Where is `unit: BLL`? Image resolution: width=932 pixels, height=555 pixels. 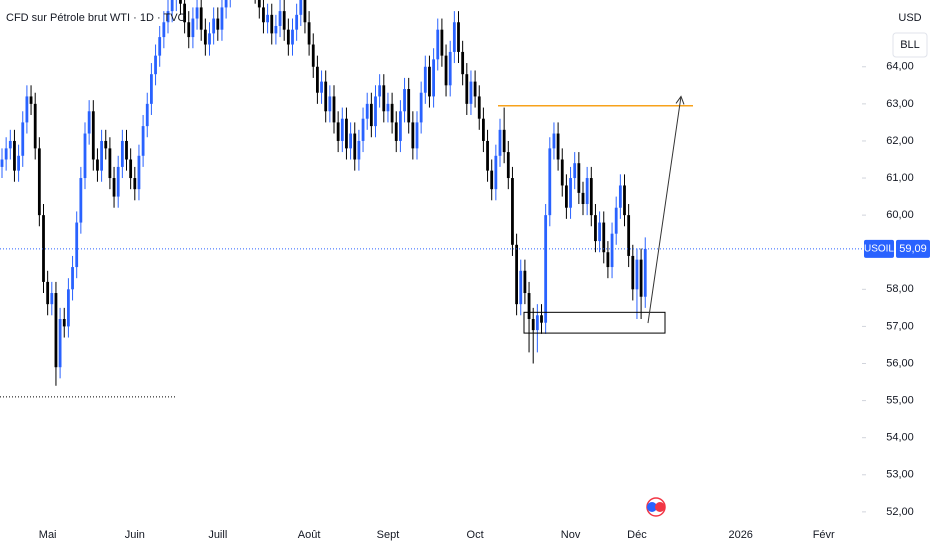
unit: BLL is located at coordinates (910, 45).